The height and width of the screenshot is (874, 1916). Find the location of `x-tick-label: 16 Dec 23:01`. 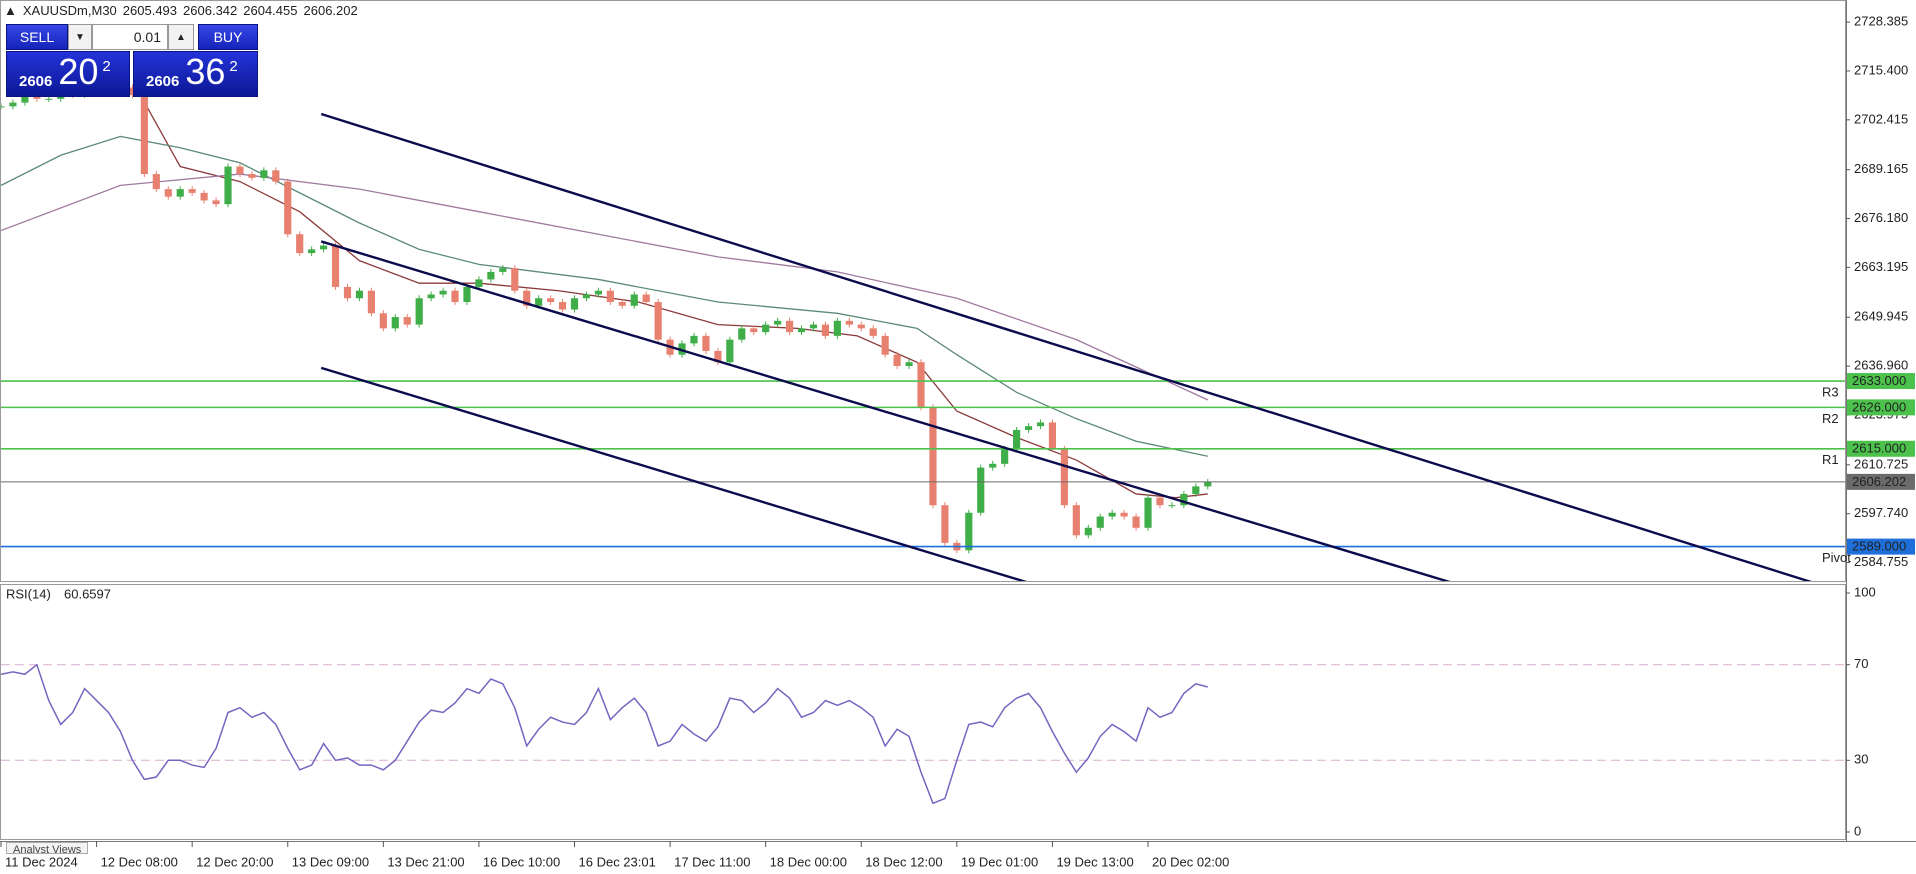

x-tick-label: 16 Dec 23:01 is located at coordinates (617, 861).